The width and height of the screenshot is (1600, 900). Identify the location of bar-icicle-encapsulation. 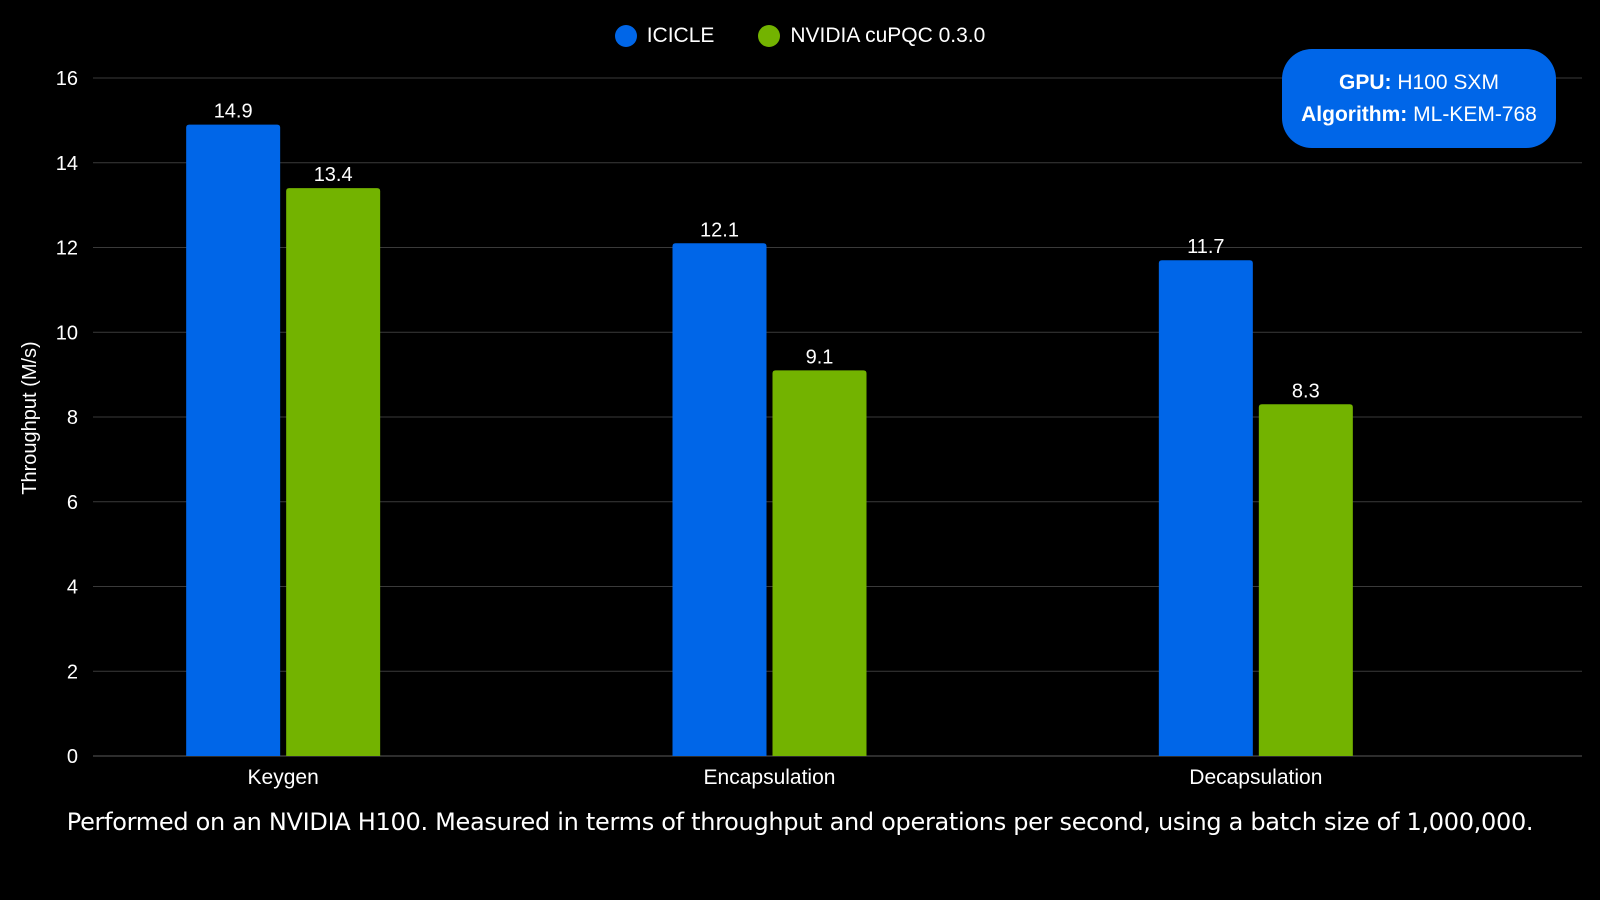
(719, 499).